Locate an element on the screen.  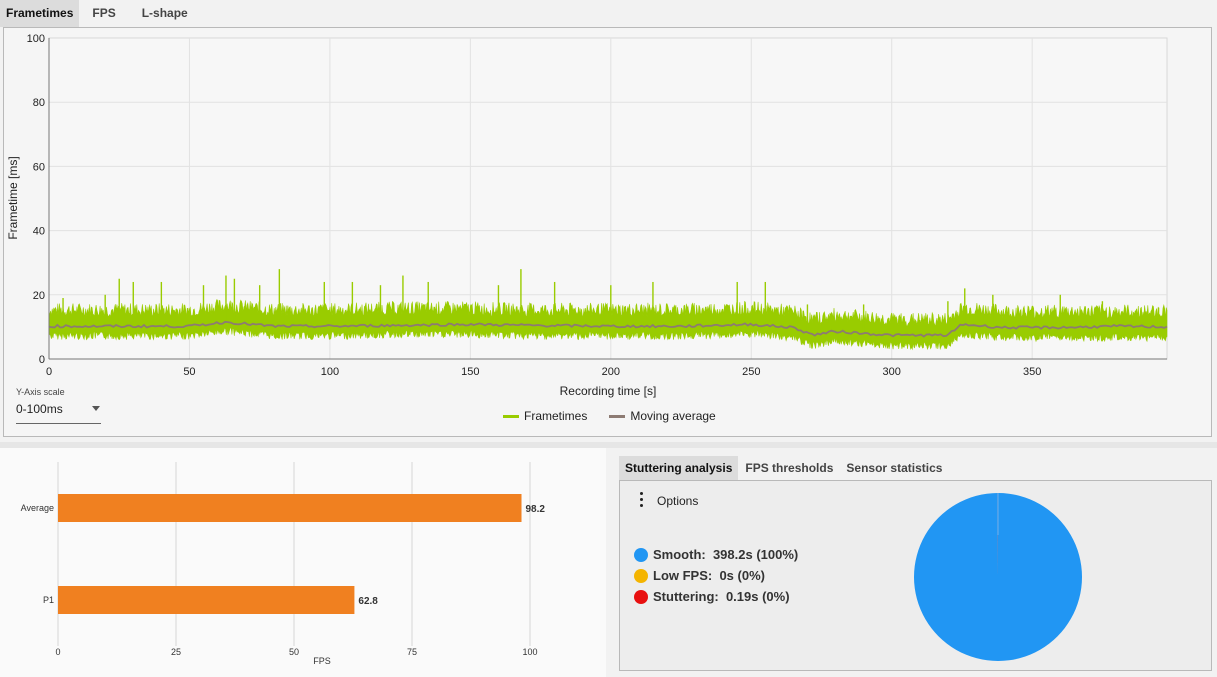
chevron-down-icon is located at coordinates (96, 408).